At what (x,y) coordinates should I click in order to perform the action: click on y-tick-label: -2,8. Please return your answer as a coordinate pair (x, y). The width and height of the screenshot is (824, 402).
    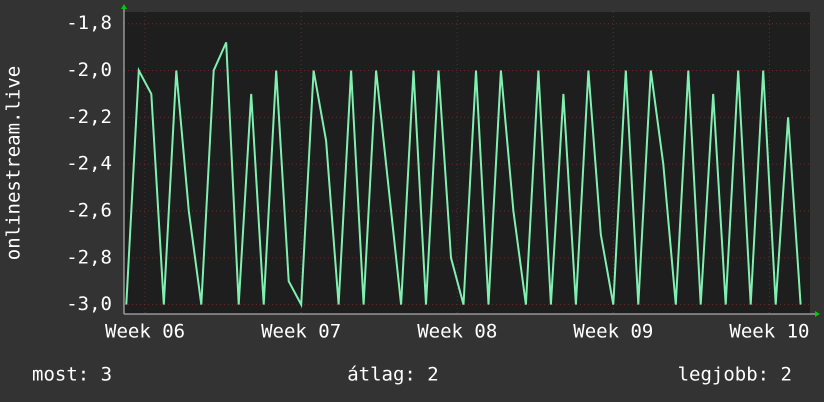
    Looking at the image, I should click on (89, 257).